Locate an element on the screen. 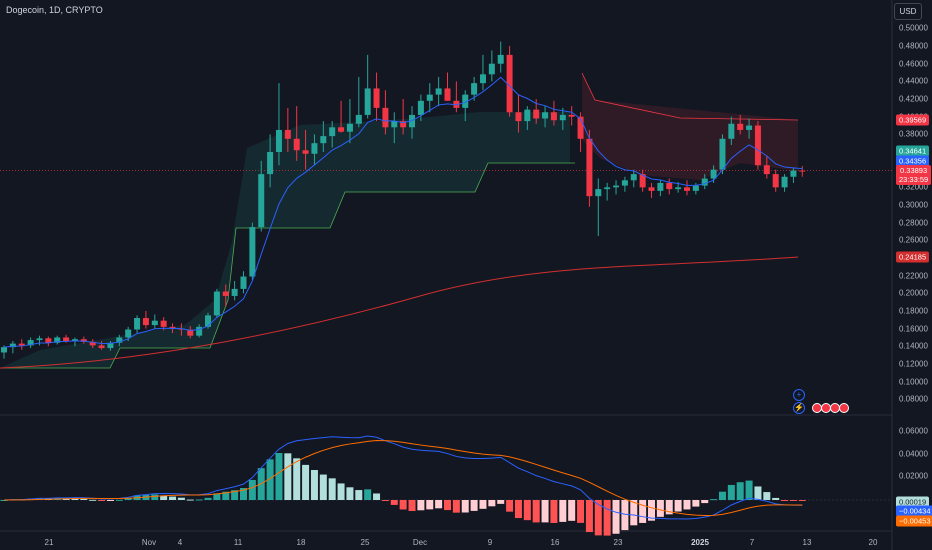  time-tick-label: 18 is located at coordinates (301, 542).